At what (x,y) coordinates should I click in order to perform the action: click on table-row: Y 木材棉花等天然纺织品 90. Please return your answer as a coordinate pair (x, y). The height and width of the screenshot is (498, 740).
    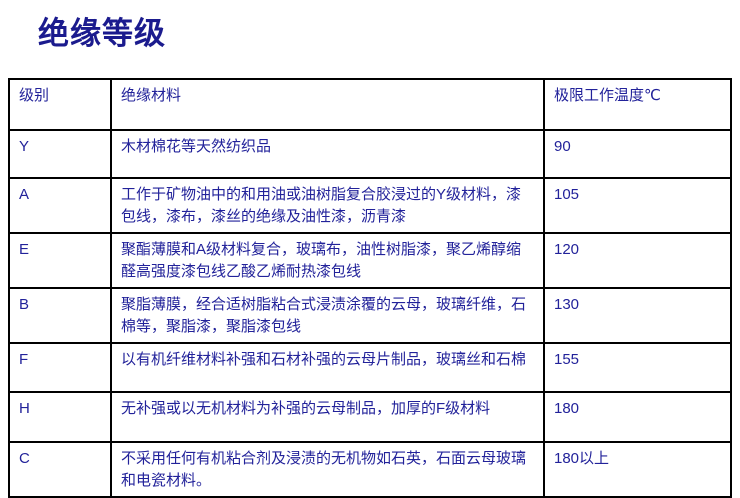
    Looking at the image, I should click on (370, 154).